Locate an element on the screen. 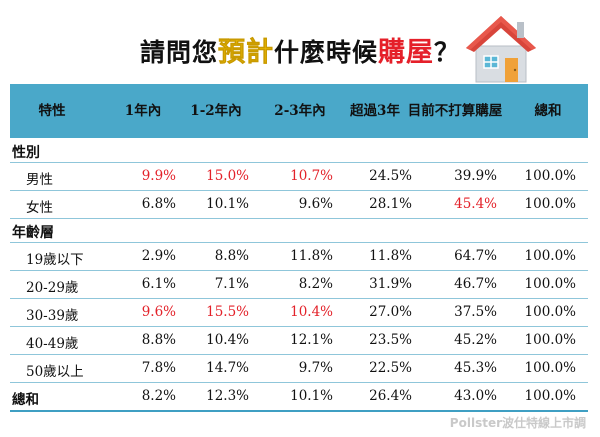  table-cell: 43.0% is located at coordinates (475, 396).